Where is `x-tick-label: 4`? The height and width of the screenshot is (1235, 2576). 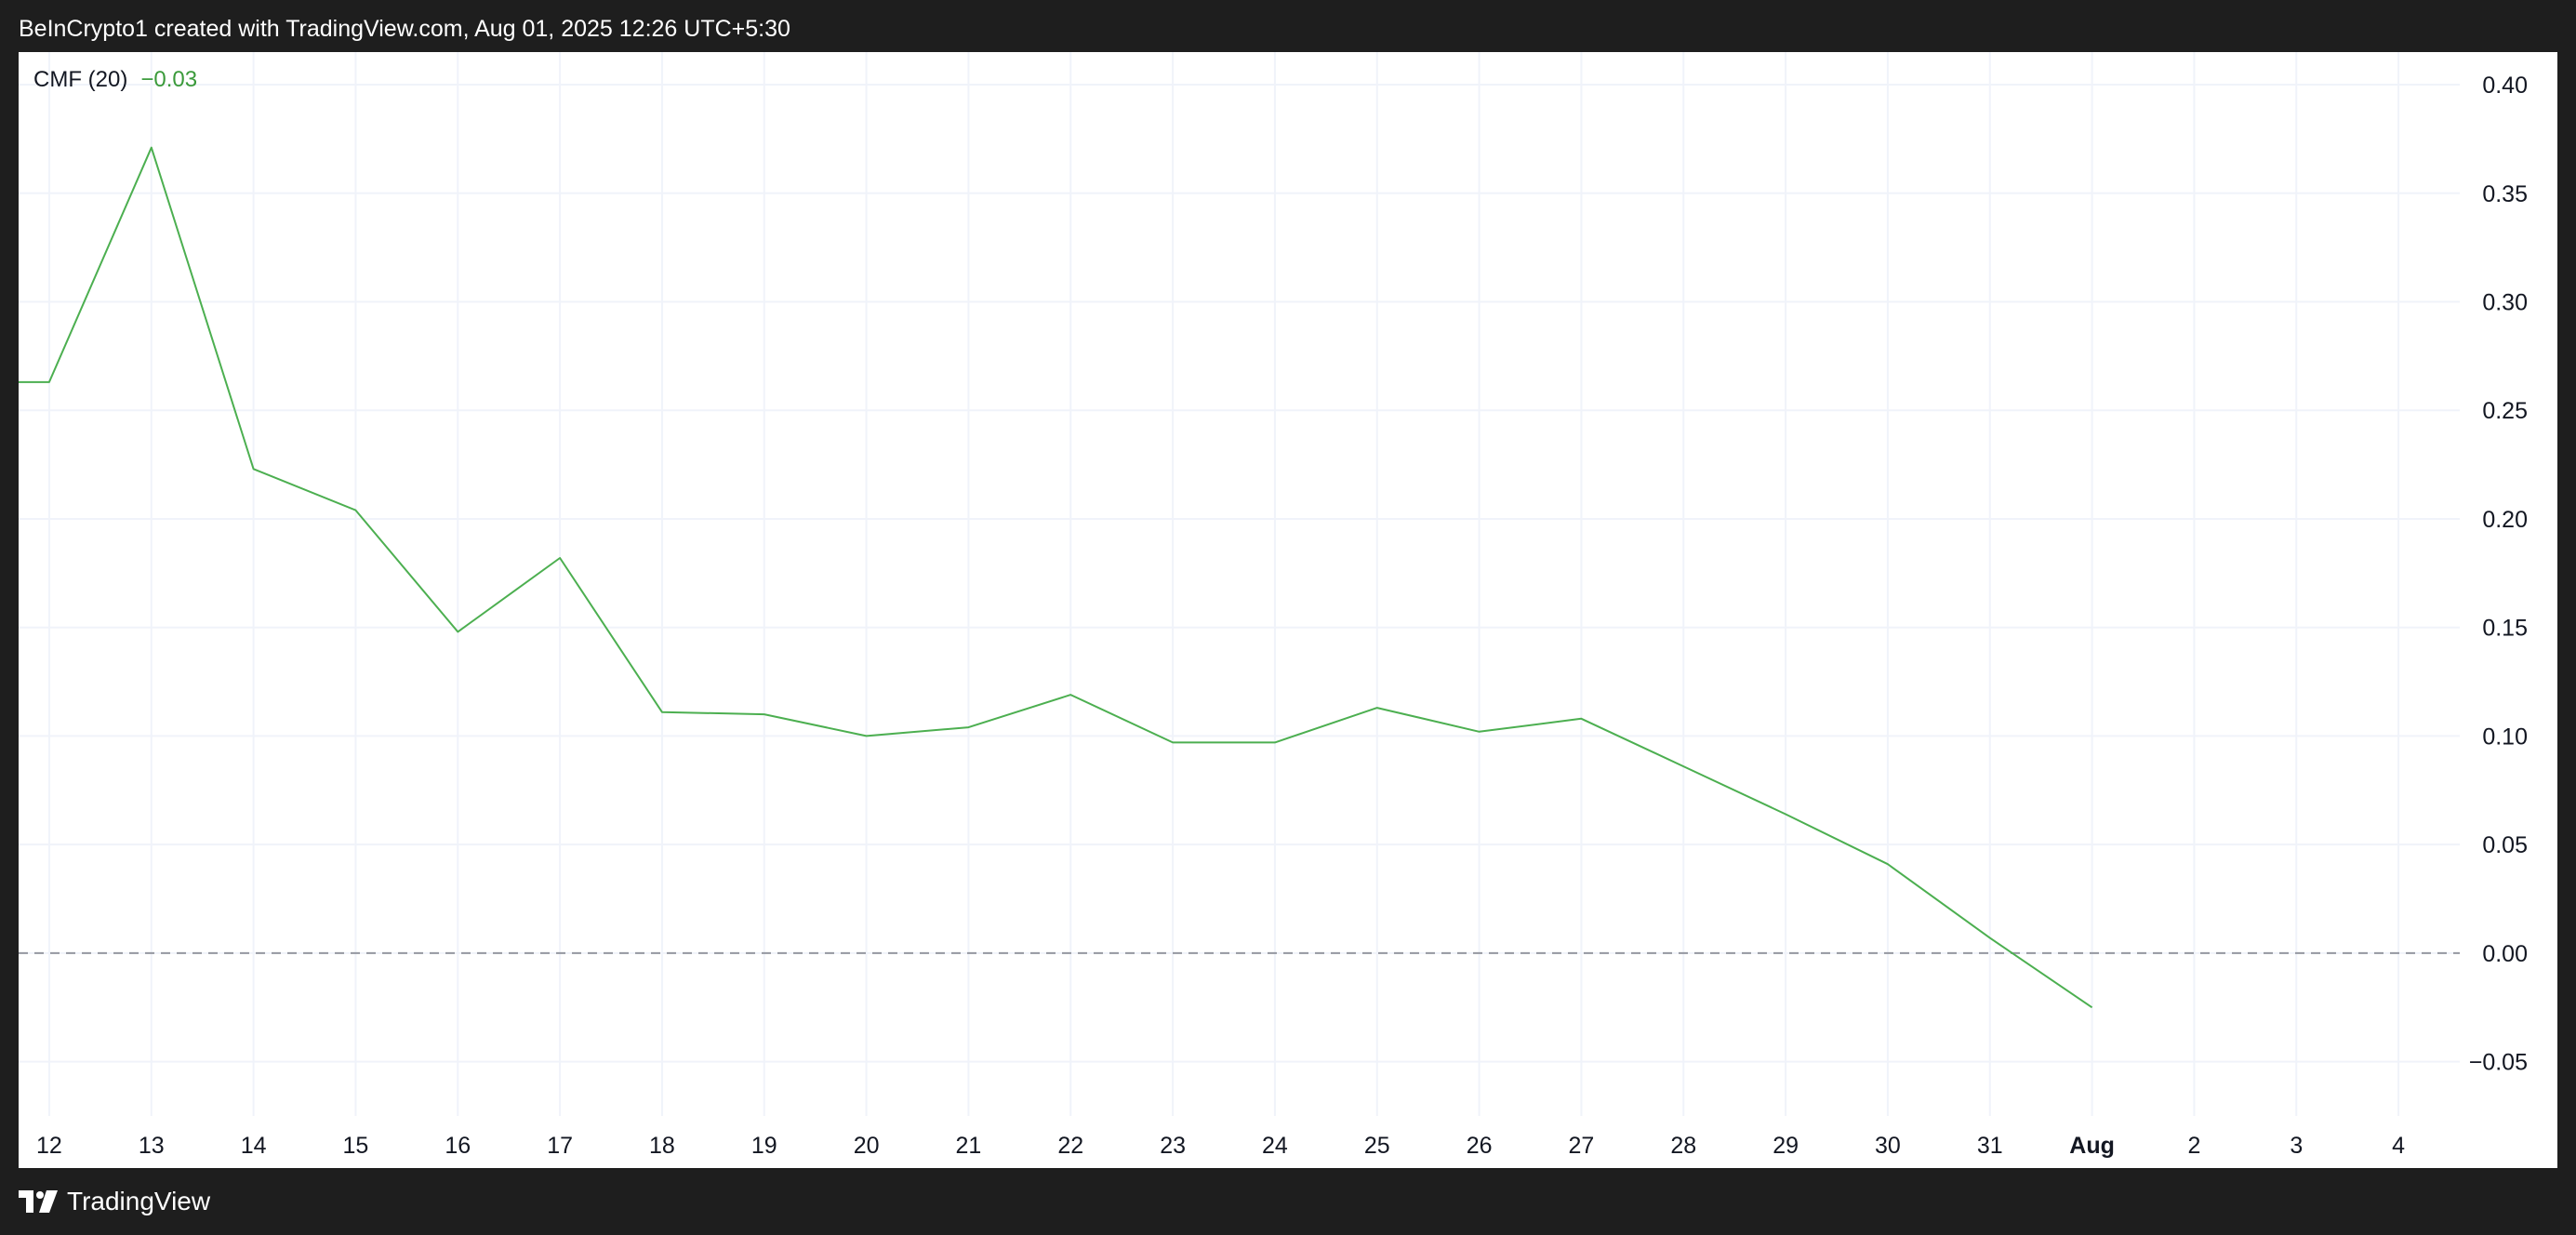
x-tick-label: 4 is located at coordinates (2398, 1146).